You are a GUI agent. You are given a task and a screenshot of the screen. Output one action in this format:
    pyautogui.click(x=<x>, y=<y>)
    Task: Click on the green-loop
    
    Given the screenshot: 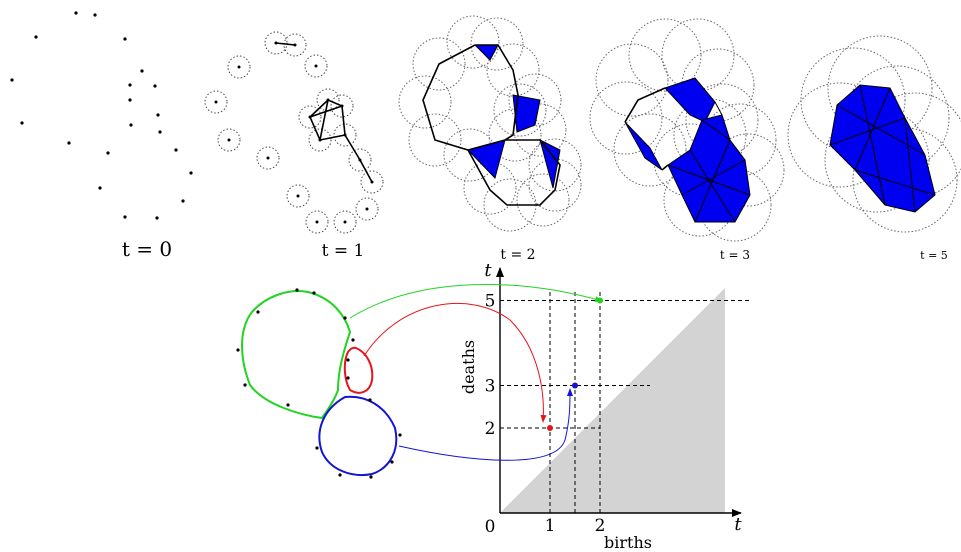 What is the action you would take?
    pyautogui.click(x=296, y=355)
    